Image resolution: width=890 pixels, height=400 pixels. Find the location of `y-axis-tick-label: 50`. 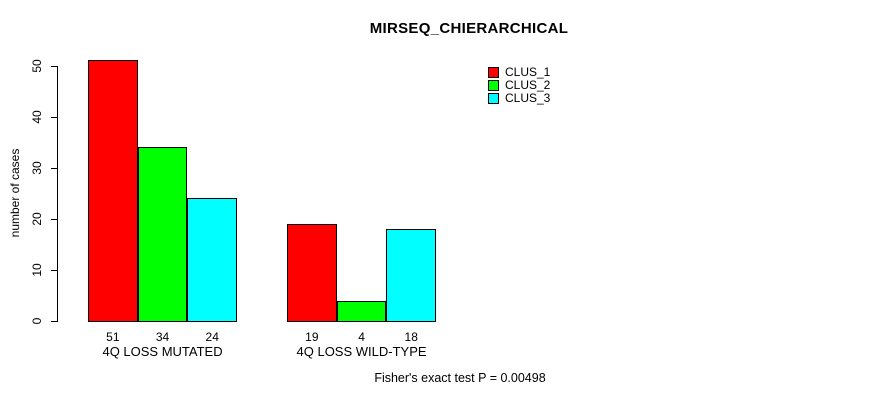

y-axis-tick-label: 50 is located at coordinates (37, 65).